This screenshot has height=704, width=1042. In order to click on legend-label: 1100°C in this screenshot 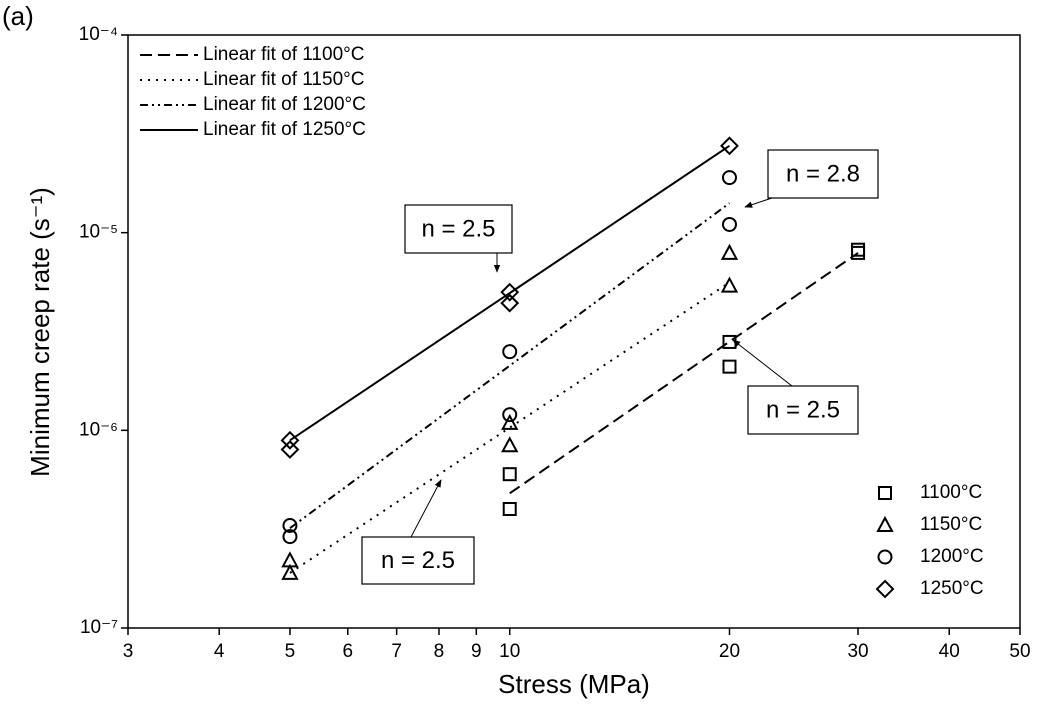, I will do `click(951, 492)`.